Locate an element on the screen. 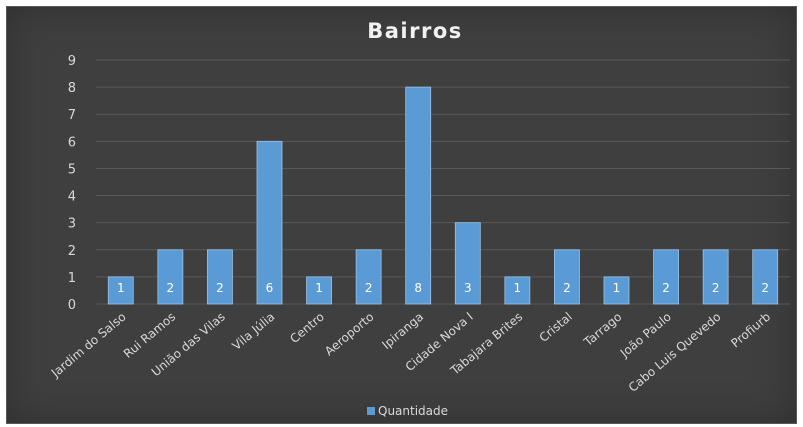 The image size is (803, 427). y-tick-label: 9 is located at coordinates (72, 61).